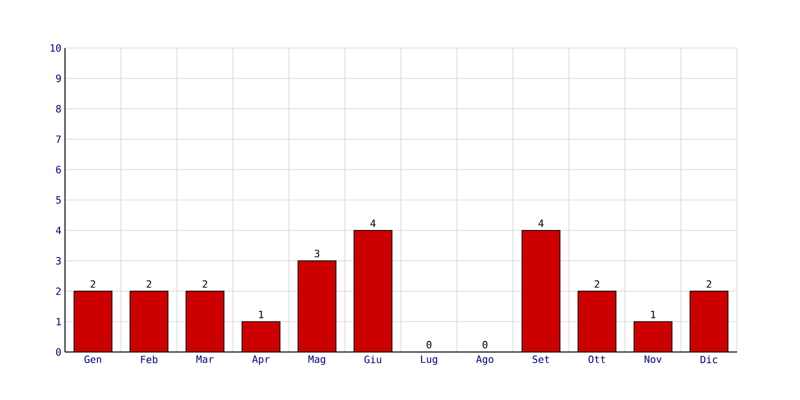  I want to click on x-tick-label: Dic, so click(709, 360).